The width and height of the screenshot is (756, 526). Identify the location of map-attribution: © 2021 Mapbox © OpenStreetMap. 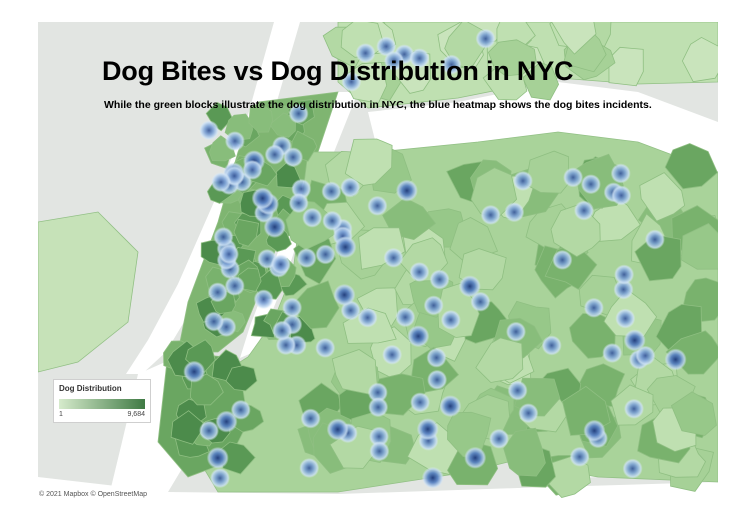
(93, 494).